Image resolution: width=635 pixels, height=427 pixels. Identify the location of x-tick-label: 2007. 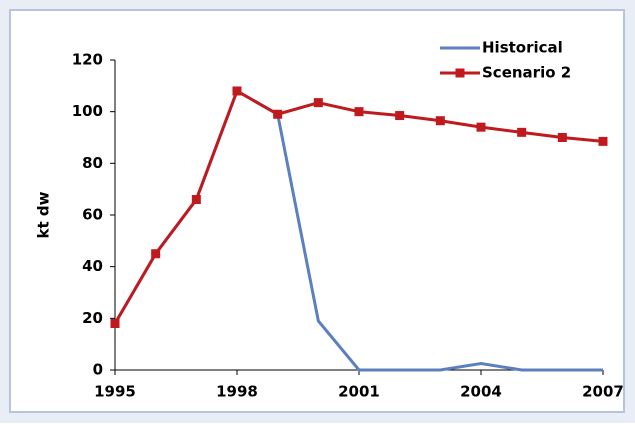
(603, 392).